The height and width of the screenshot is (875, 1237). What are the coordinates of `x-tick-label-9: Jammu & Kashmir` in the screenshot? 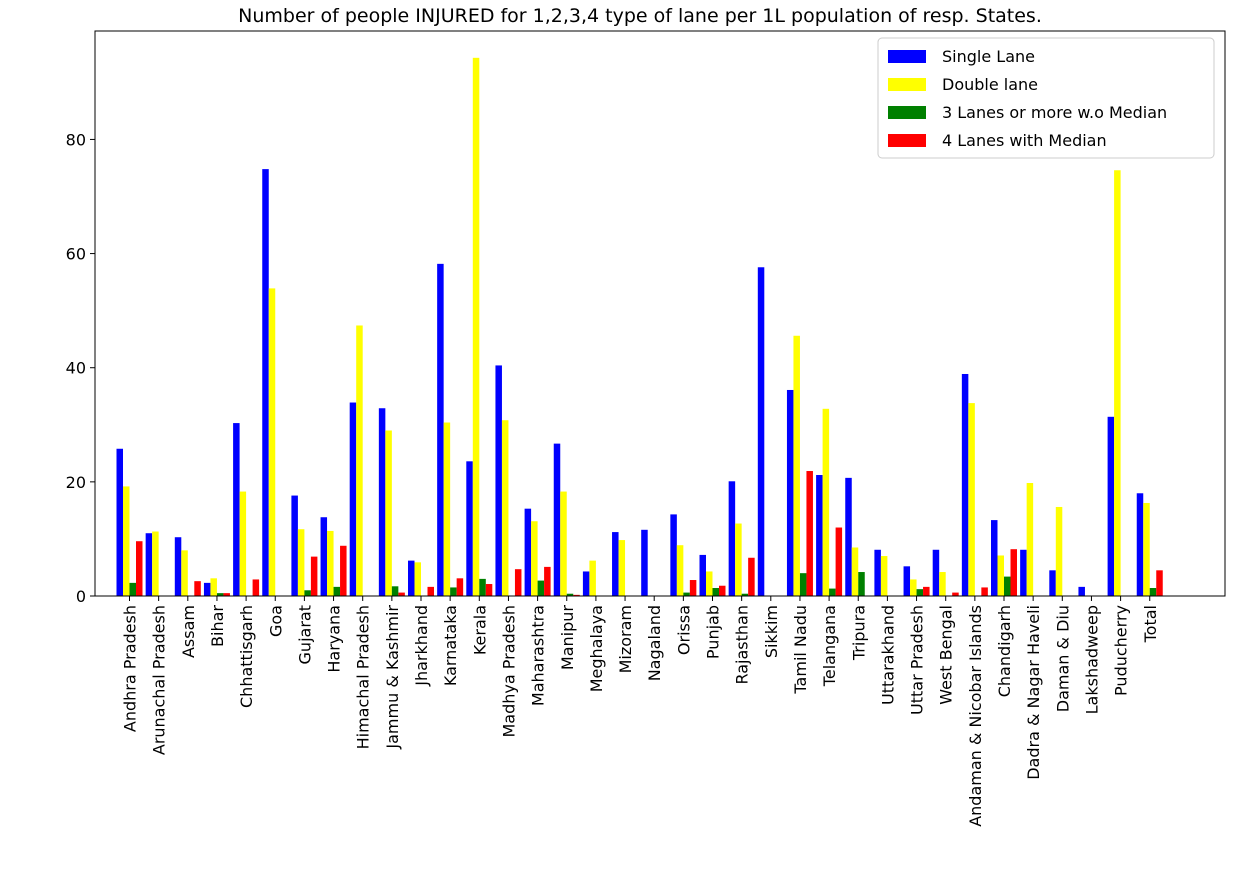 It's located at (392, 677).